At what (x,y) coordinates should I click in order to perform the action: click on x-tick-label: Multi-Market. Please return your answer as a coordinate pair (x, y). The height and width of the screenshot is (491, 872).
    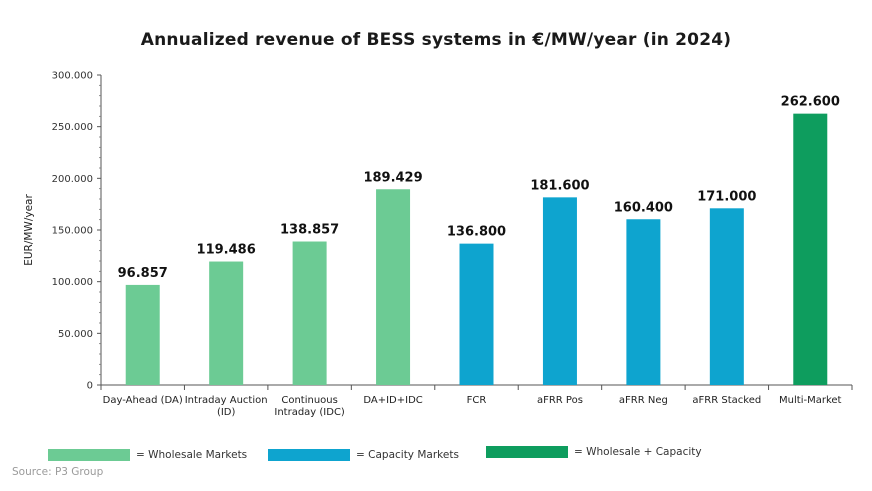
    Looking at the image, I should click on (810, 400).